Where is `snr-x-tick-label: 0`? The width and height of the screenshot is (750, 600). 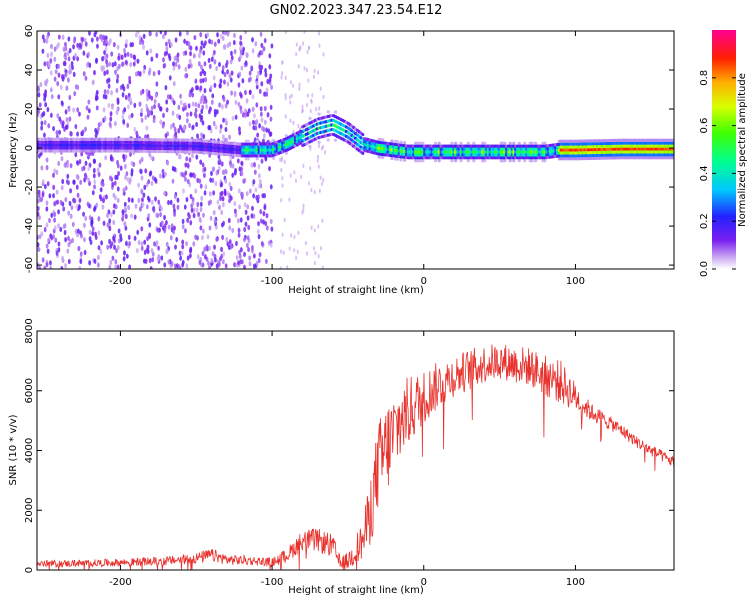 snr-x-tick-label: 0 is located at coordinates (424, 582).